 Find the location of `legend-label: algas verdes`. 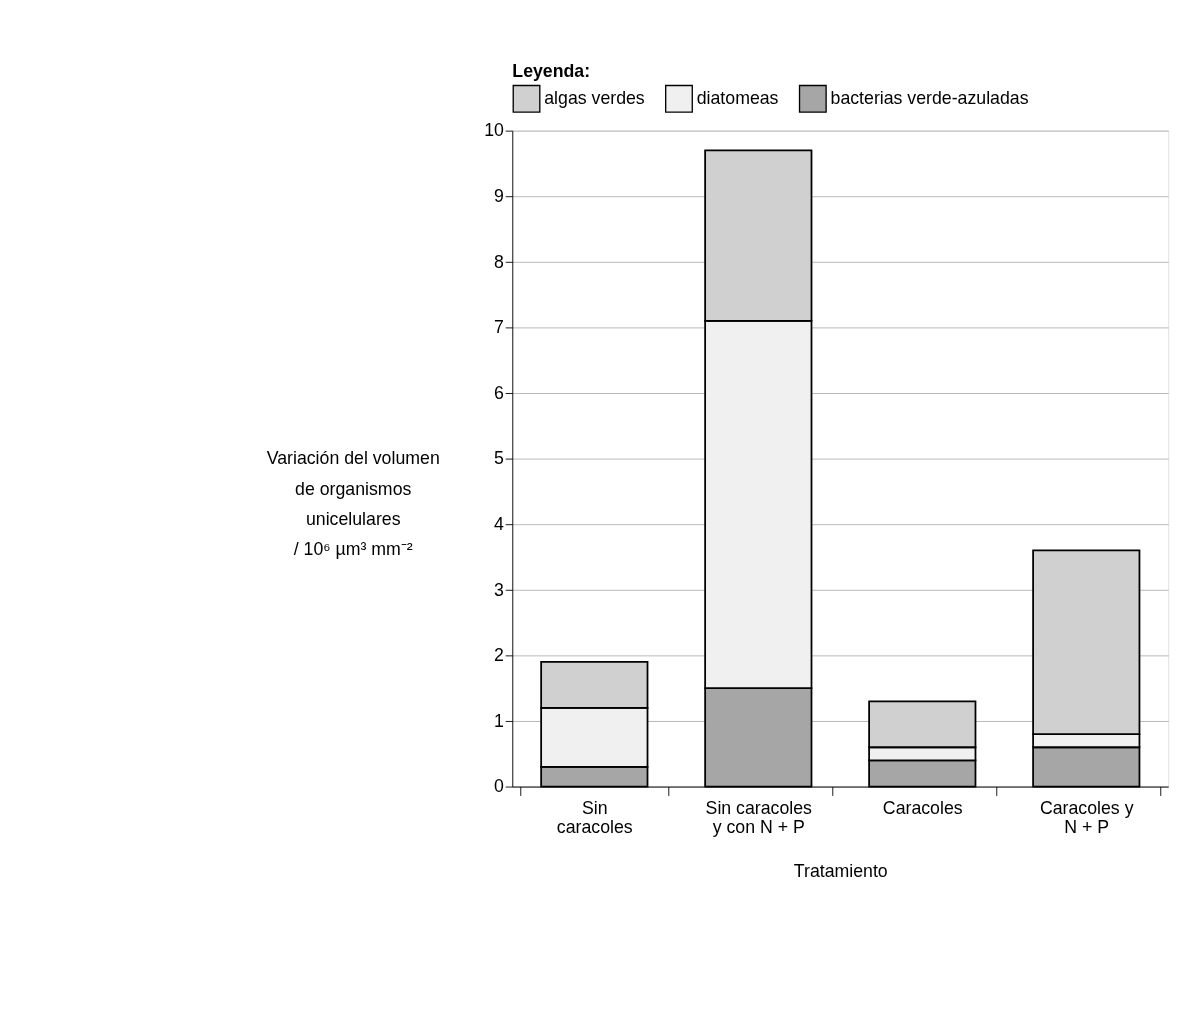

legend-label: algas verdes is located at coordinates (594, 98).